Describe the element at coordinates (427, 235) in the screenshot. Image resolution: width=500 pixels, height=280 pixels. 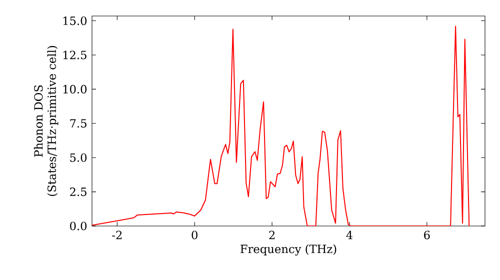
I see `x-tick-label: 6` at that location.